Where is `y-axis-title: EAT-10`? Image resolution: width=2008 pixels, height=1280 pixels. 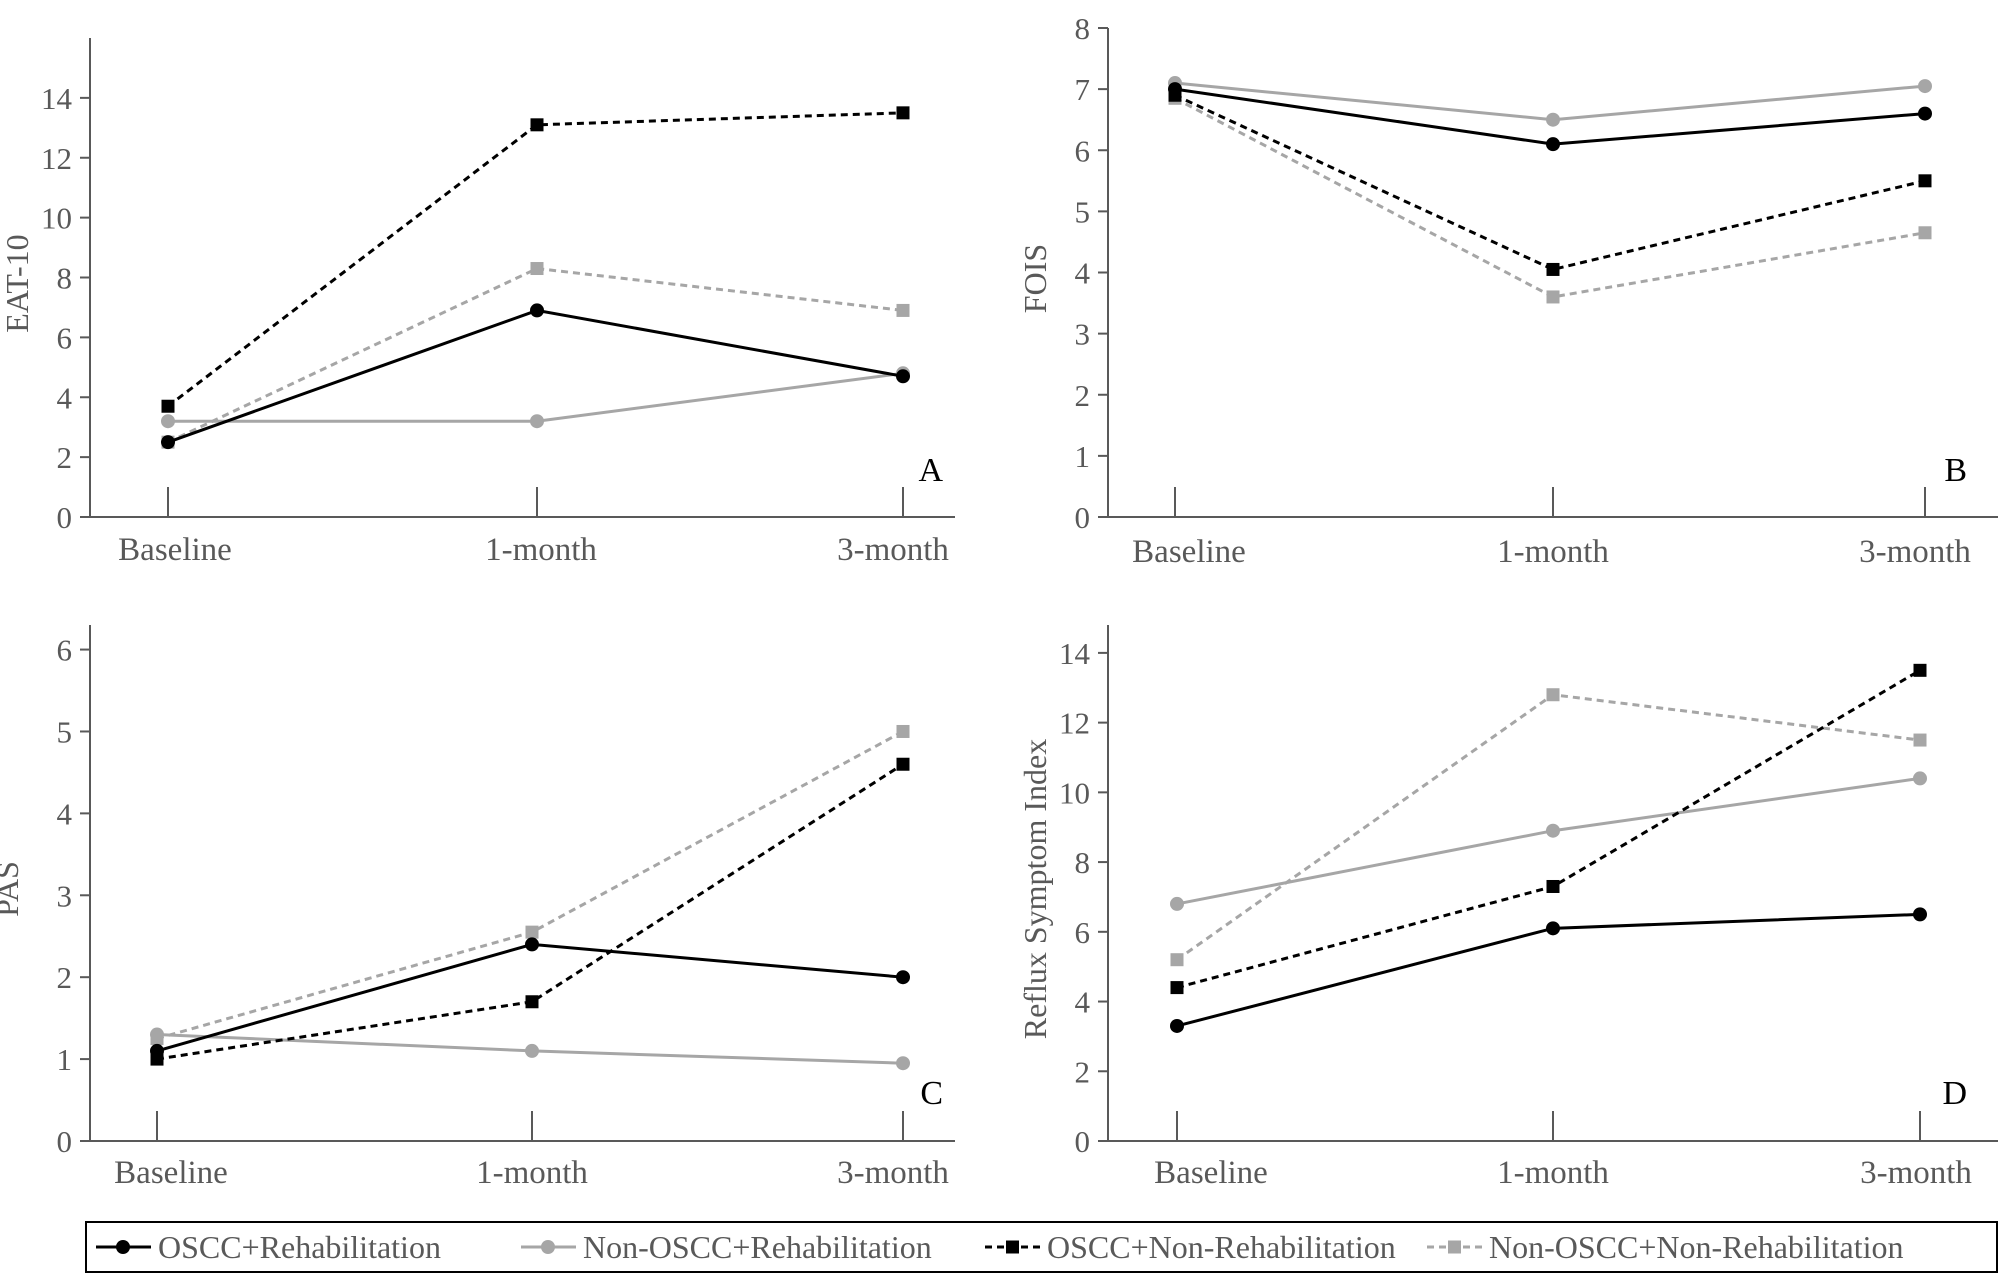 y-axis-title: EAT-10 is located at coordinates (17, 283).